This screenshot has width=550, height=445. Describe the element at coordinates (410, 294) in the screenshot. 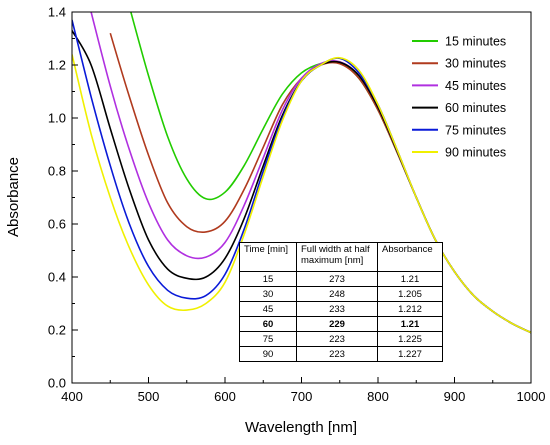

I see `table-cell: 1.205` at that location.